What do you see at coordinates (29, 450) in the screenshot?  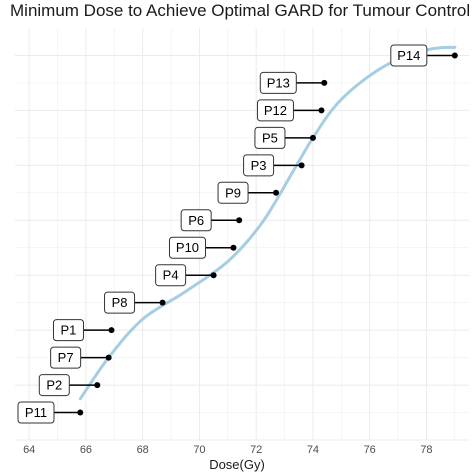 I see `x-tick-label: 64` at bounding box center [29, 450].